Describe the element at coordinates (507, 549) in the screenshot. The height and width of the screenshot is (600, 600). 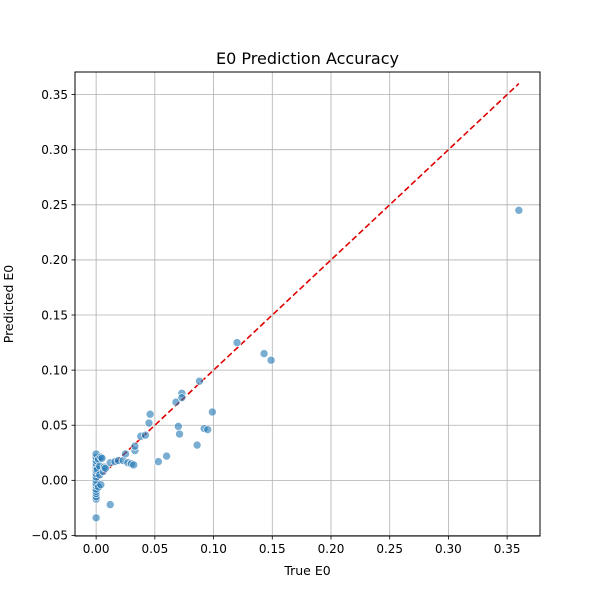
I see `x-tick-label: 0.35` at that location.